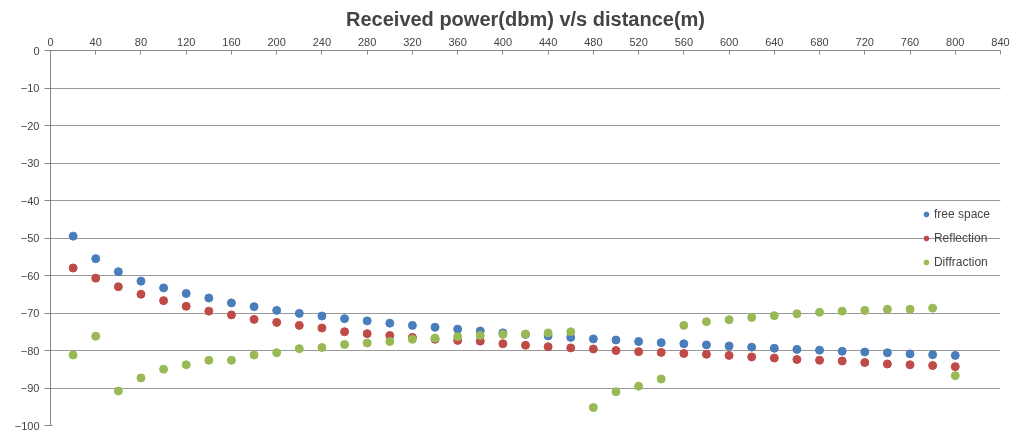 This screenshot has width=1026, height=434. Describe the element at coordinates (774, 41) in the screenshot. I see `x-tick-label: 640` at that location.